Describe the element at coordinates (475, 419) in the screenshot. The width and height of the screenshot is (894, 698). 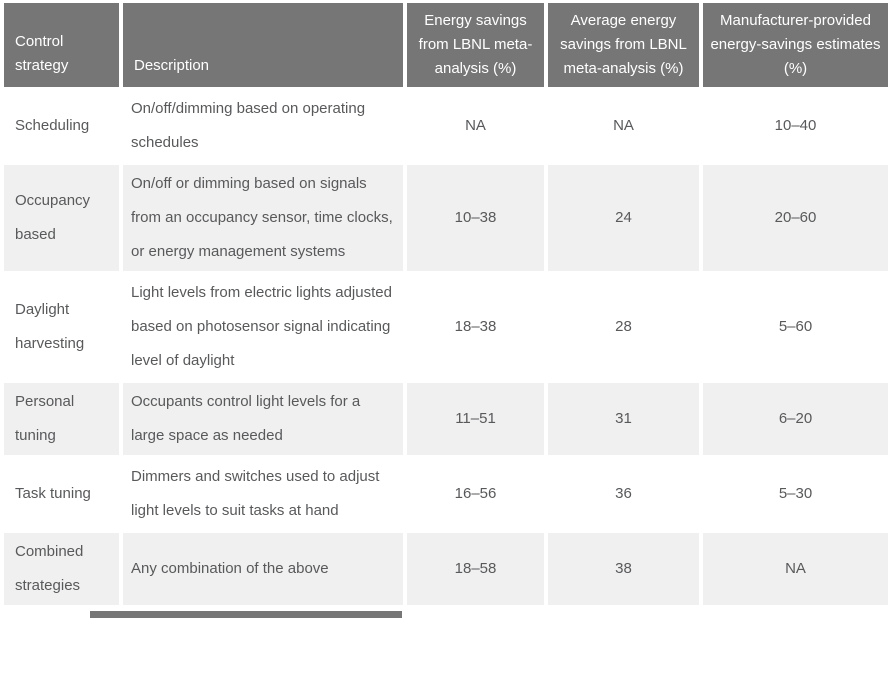
I see `lbnl-range-cell: 11–51` at that location.